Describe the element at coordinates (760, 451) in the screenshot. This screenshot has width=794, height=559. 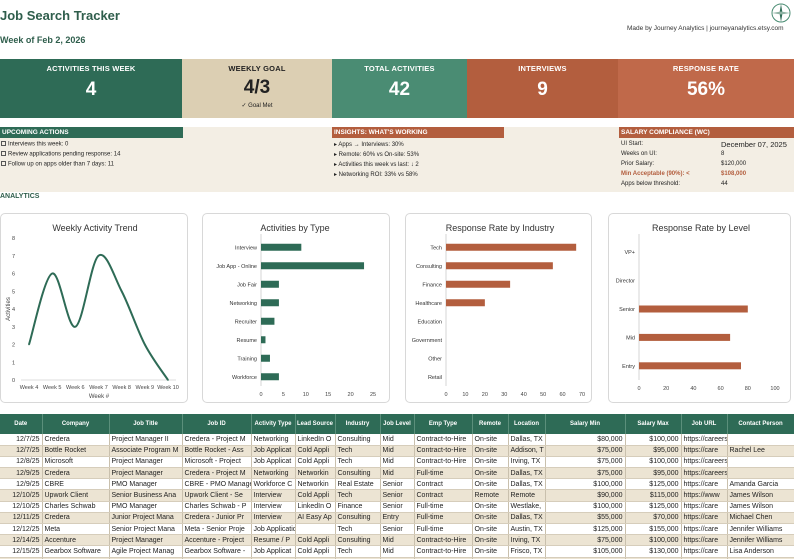
I see `table-cell: Rachel Lee` at that location.